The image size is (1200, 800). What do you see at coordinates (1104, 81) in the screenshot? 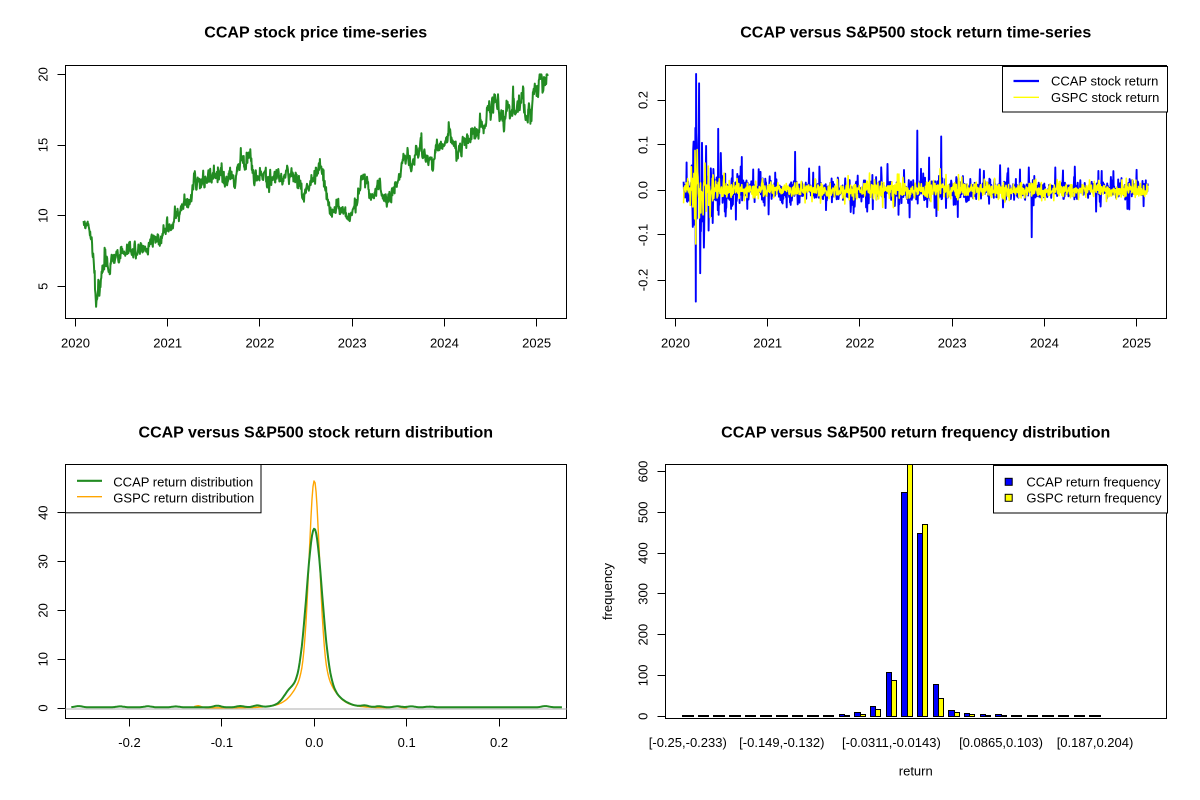
I see `svg-text: CCAP stock return` at bounding box center [1104, 81].